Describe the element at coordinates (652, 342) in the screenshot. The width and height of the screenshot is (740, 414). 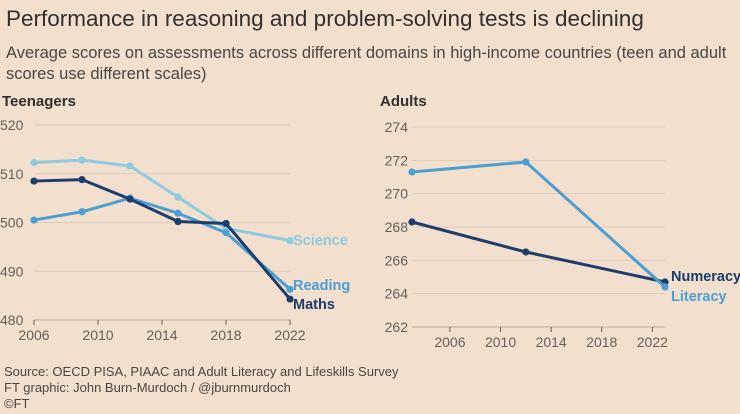
I see `adults-x-tick-label: 2022` at that location.